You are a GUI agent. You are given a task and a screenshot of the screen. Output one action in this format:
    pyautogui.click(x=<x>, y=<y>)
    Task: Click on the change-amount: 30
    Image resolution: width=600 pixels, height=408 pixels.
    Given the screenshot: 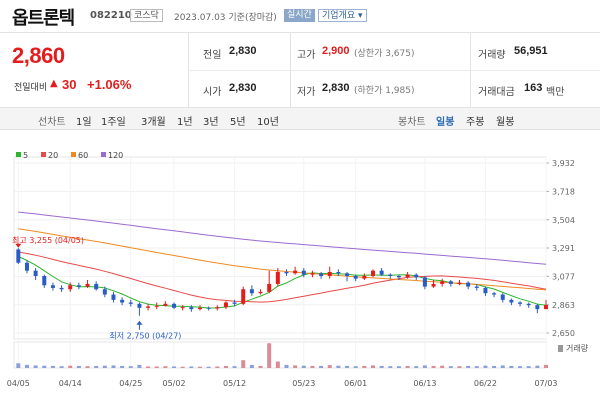 What is the action you would take?
    pyautogui.click(x=69, y=84)
    